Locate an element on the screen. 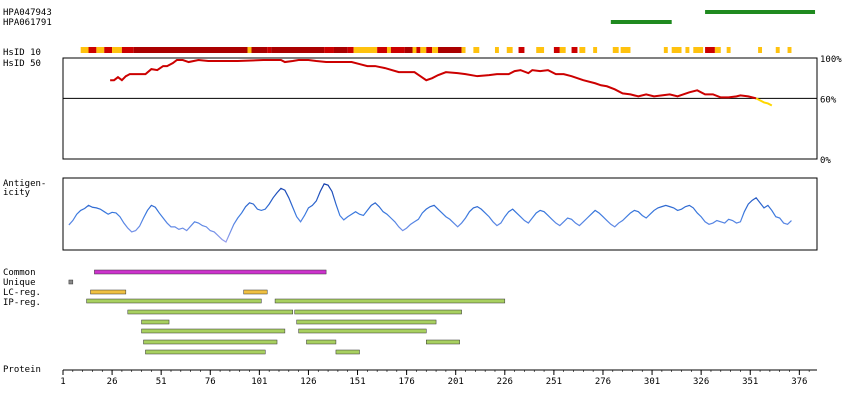 This screenshot has width=850, height=410. identity-series-line is located at coordinates (433, 79).